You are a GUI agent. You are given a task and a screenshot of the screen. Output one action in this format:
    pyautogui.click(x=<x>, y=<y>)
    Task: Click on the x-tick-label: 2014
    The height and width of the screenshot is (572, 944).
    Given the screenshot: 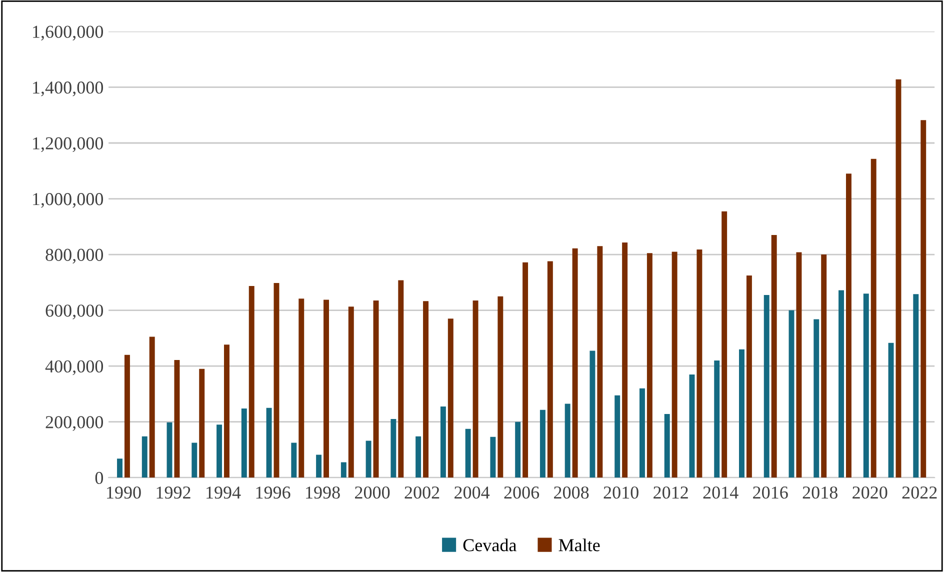 What is the action you would take?
    pyautogui.click(x=720, y=492)
    